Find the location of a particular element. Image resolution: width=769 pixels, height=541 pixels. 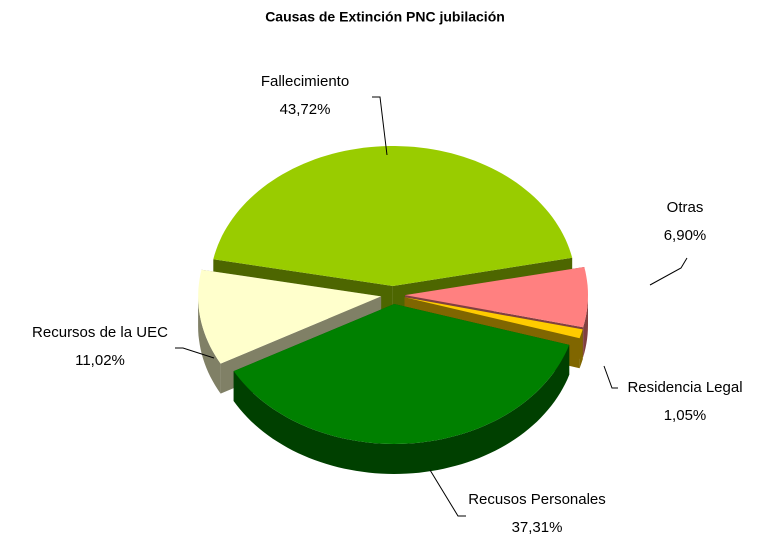

slice-label: Otras is located at coordinates (685, 207).